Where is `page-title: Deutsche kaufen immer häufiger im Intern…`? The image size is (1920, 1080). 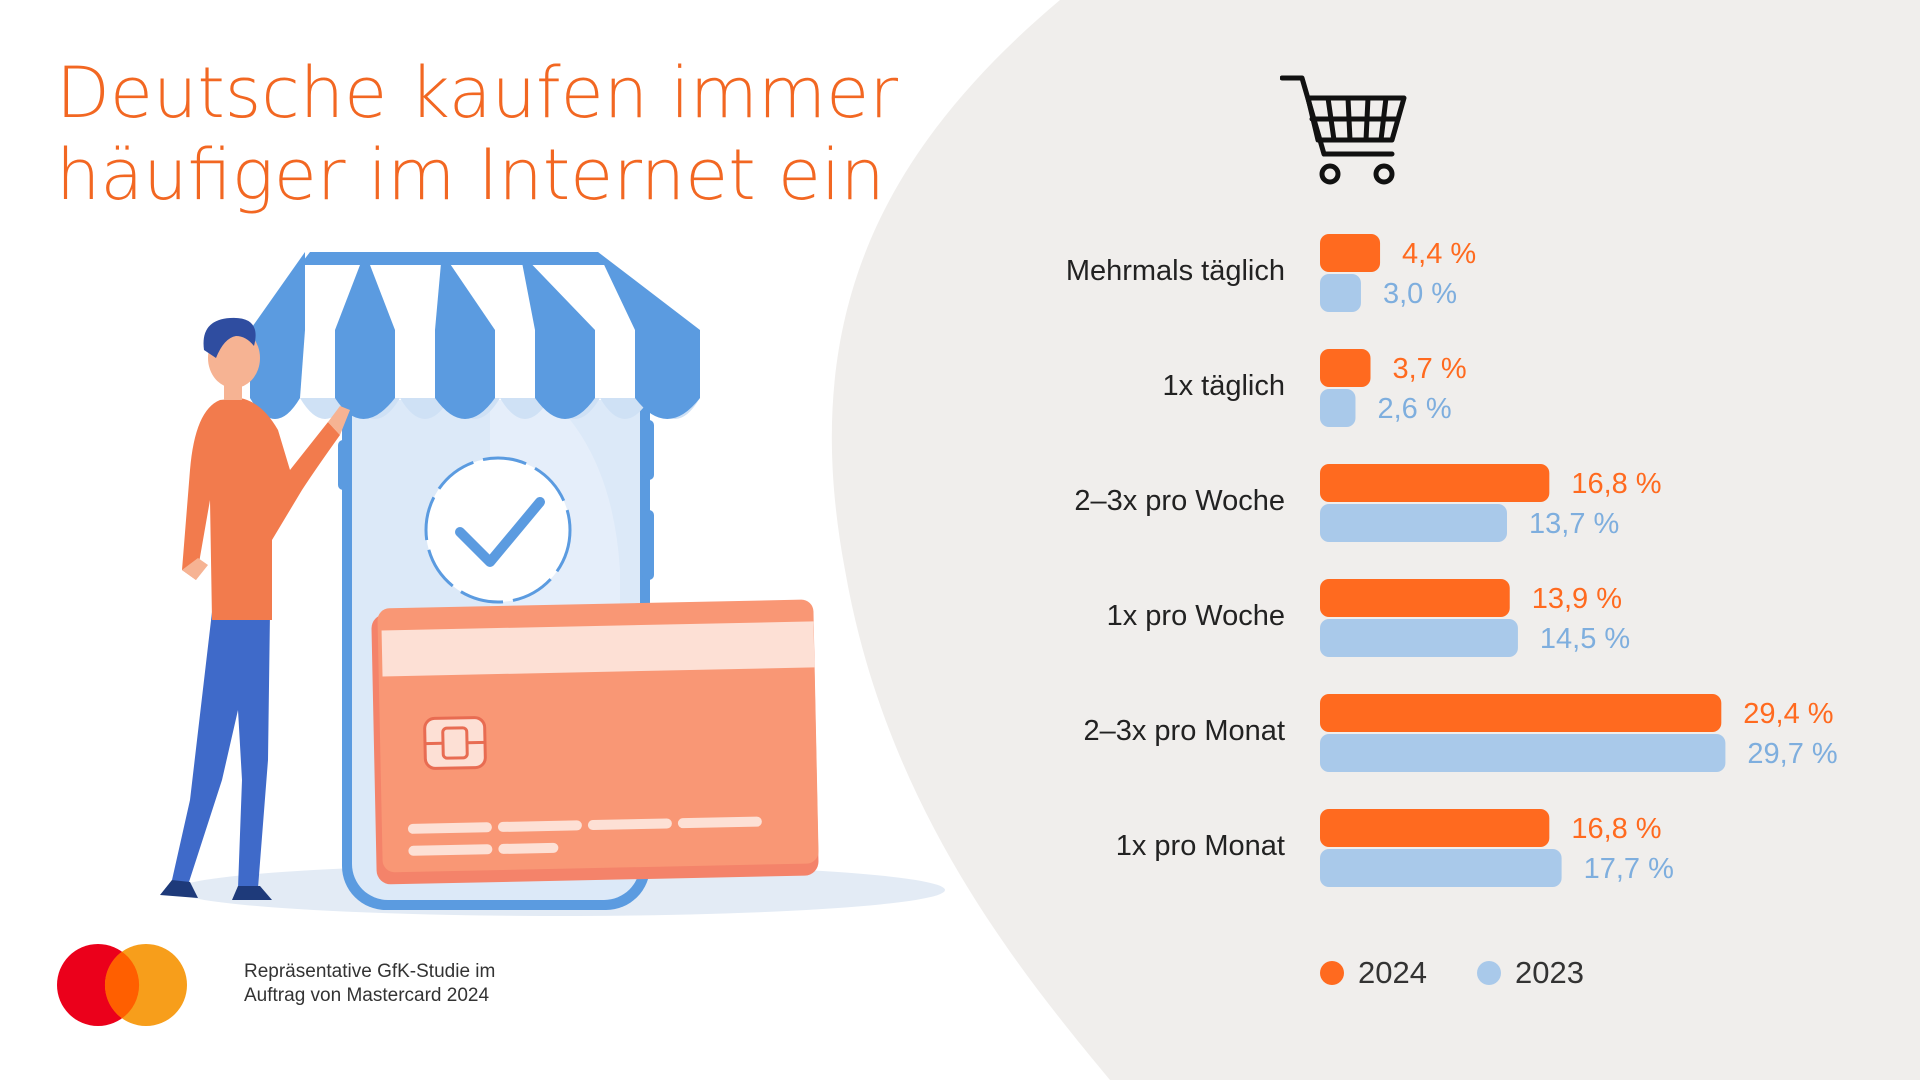
page-title: Deutsche kaufen immer häufiger im Intern… is located at coordinates (477, 134).